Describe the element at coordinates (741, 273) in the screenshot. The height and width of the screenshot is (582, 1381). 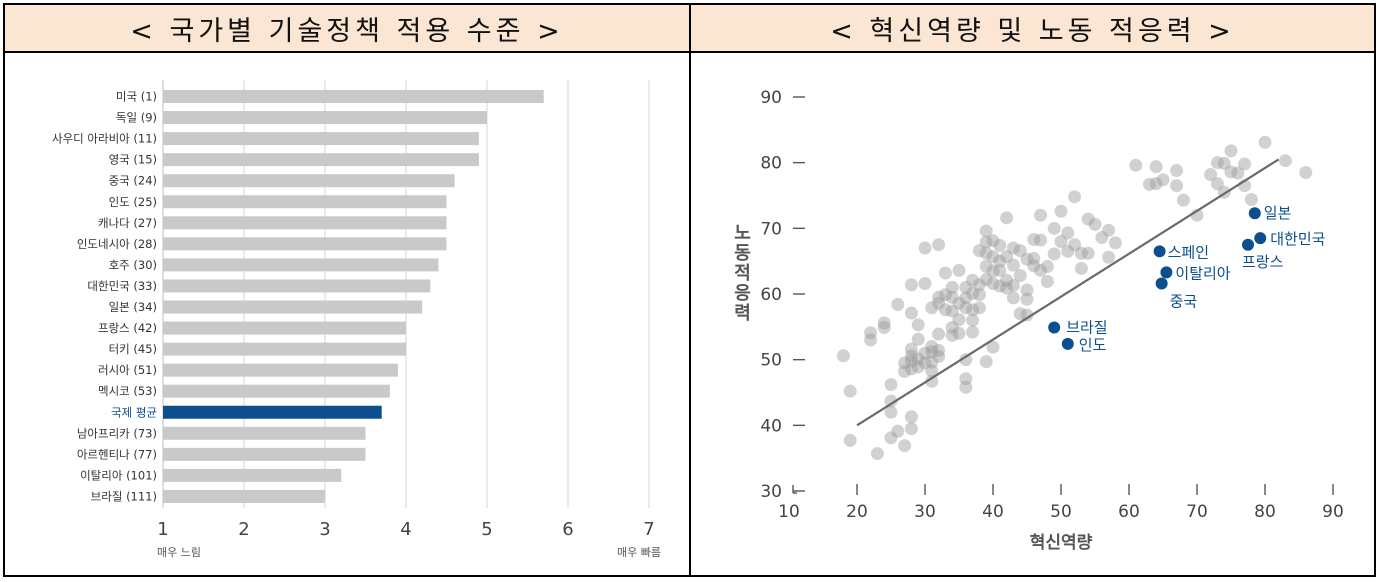
I see `y-axis-title: 노동적응력` at that location.